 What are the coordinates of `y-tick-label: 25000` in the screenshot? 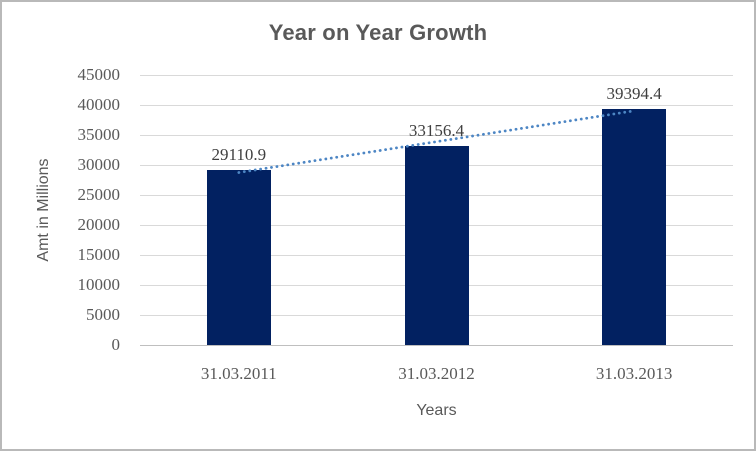 It's located at (99, 194).